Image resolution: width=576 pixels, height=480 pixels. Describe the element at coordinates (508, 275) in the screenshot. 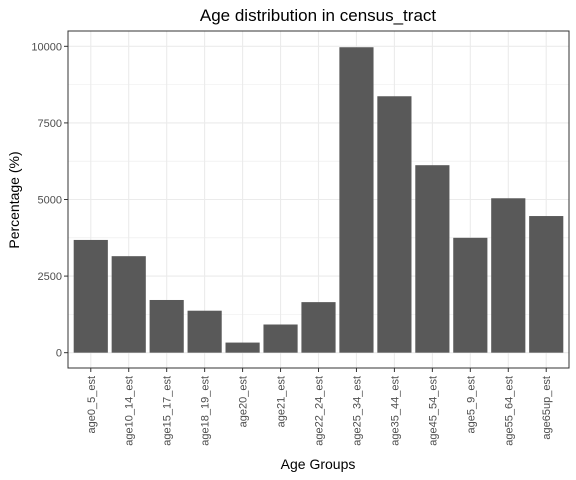

I see `bar-age55_64_est` at that location.